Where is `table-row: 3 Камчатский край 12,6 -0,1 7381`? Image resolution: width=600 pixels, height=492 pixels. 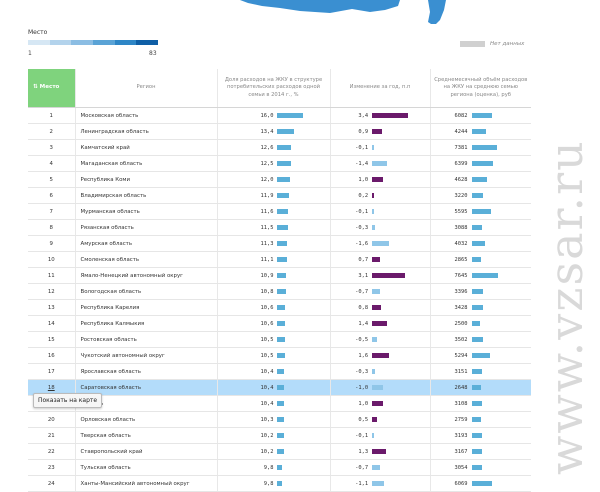 table-row: 3 Камчатский край 12,6 -0,1 7381 is located at coordinates (279, 147).